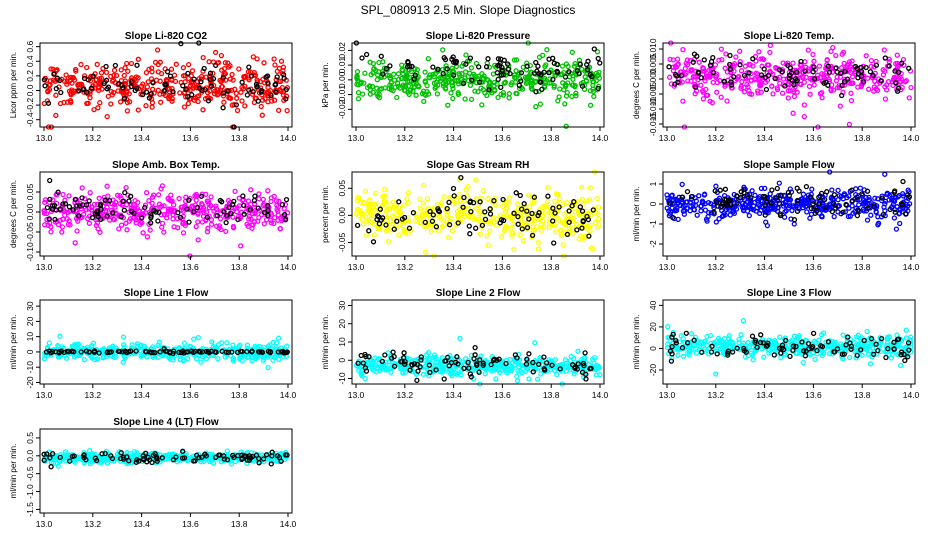  What do you see at coordinates (813, 267) in the screenshot?
I see `x-tick-label: 13.6` at bounding box center [813, 267].